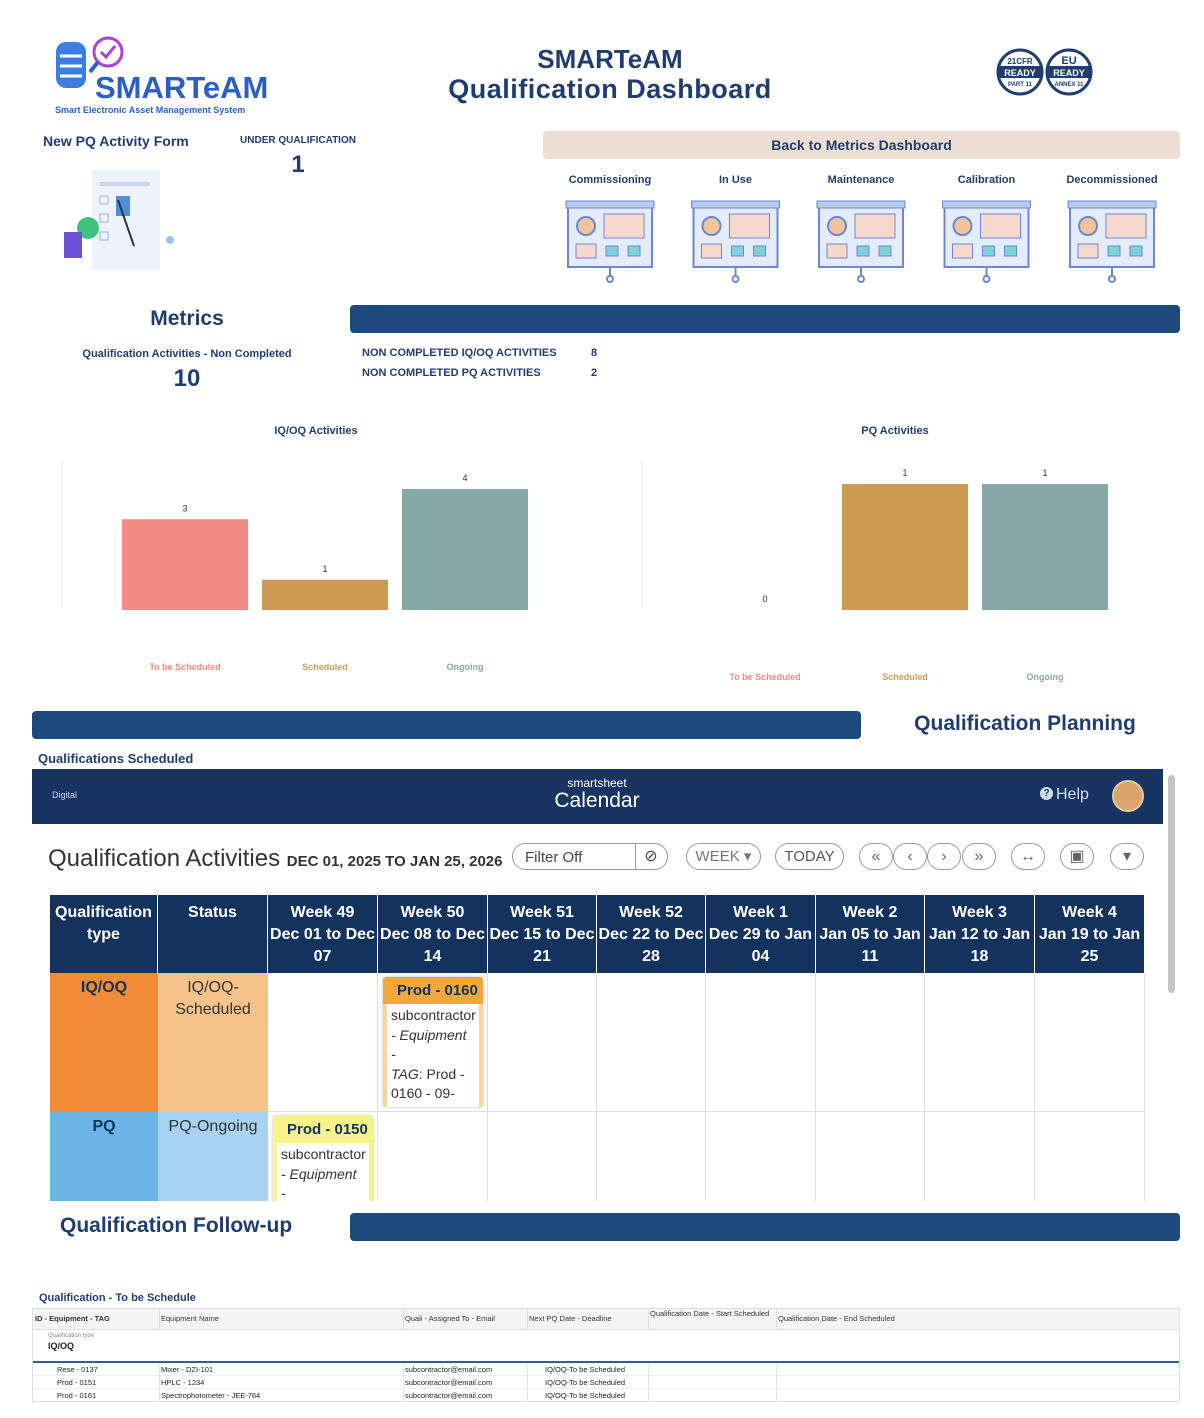 The width and height of the screenshot is (1204, 1418). Describe the element at coordinates (597, 796) in the screenshot. I see `calendar-header: Digital smartsheet Calendar ? Help` at that location.